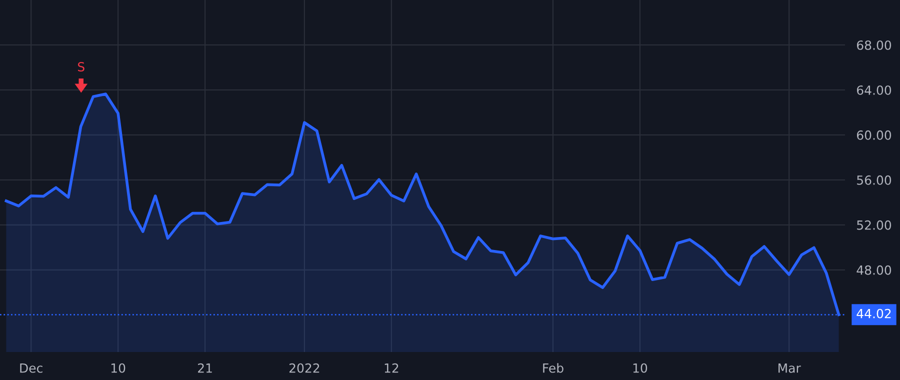 This screenshot has width=900, height=380. Describe the element at coordinates (81, 67) in the screenshot. I see `annotation: S` at that location.